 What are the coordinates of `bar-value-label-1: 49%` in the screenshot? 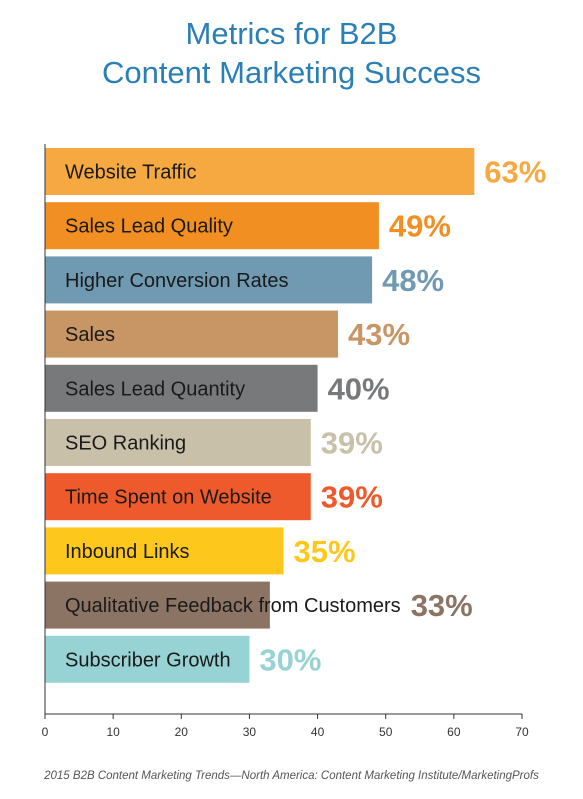 It's located at (420, 226).